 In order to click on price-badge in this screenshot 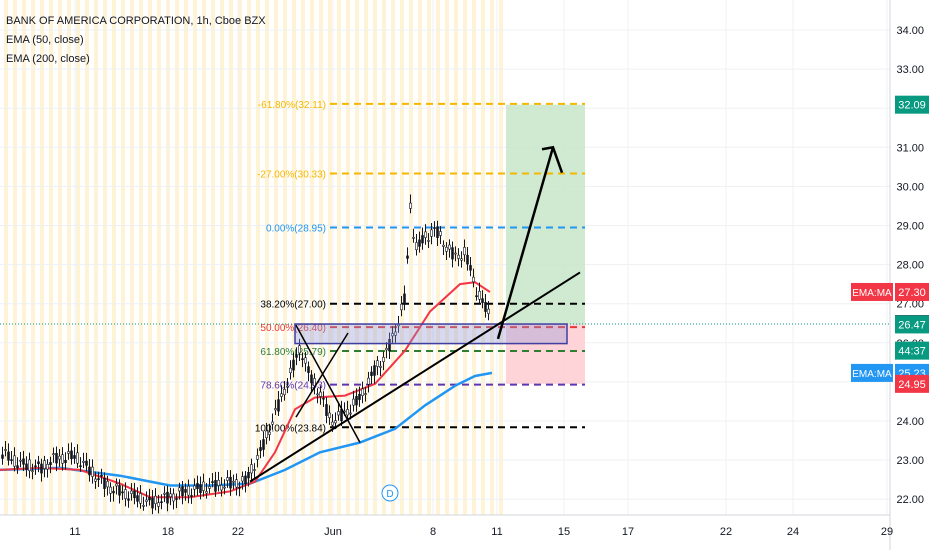, I will do `click(912, 291)`.